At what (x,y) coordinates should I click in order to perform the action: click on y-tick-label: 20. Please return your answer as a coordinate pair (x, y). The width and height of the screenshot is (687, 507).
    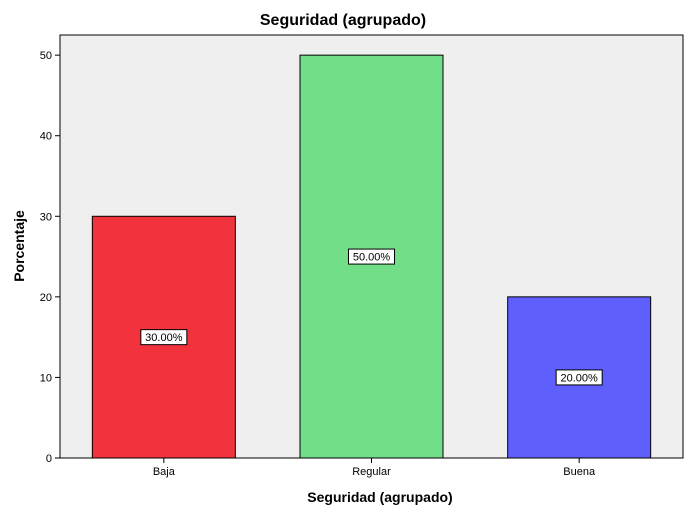
    Looking at the image, I should click on (46, 298).